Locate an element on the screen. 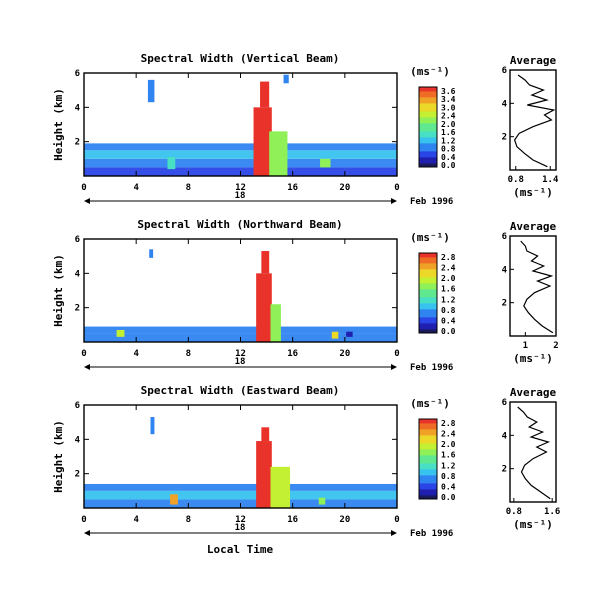 The image size is (616, 598). x-tick-label: 16 is located at coordinates (292, 188).